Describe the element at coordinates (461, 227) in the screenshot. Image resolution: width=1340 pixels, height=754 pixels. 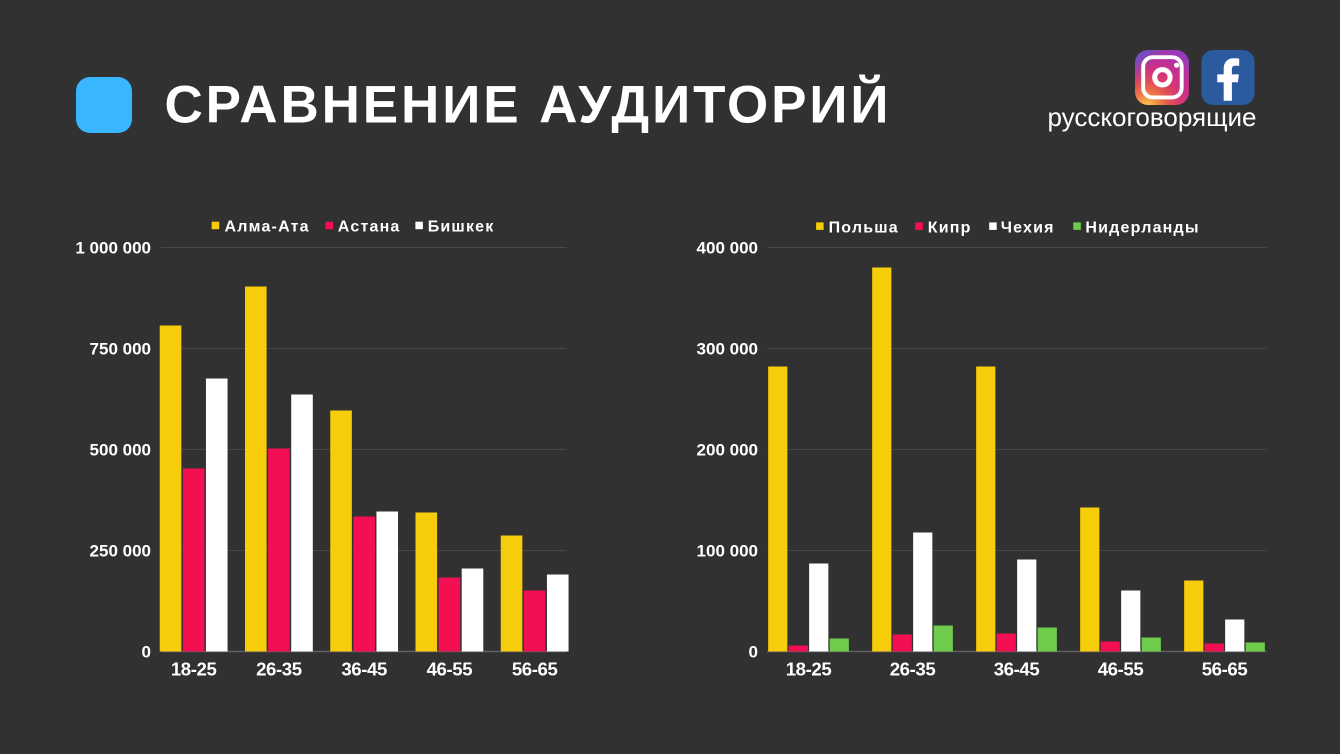
I see `svg-text: Бишкек` at that location.